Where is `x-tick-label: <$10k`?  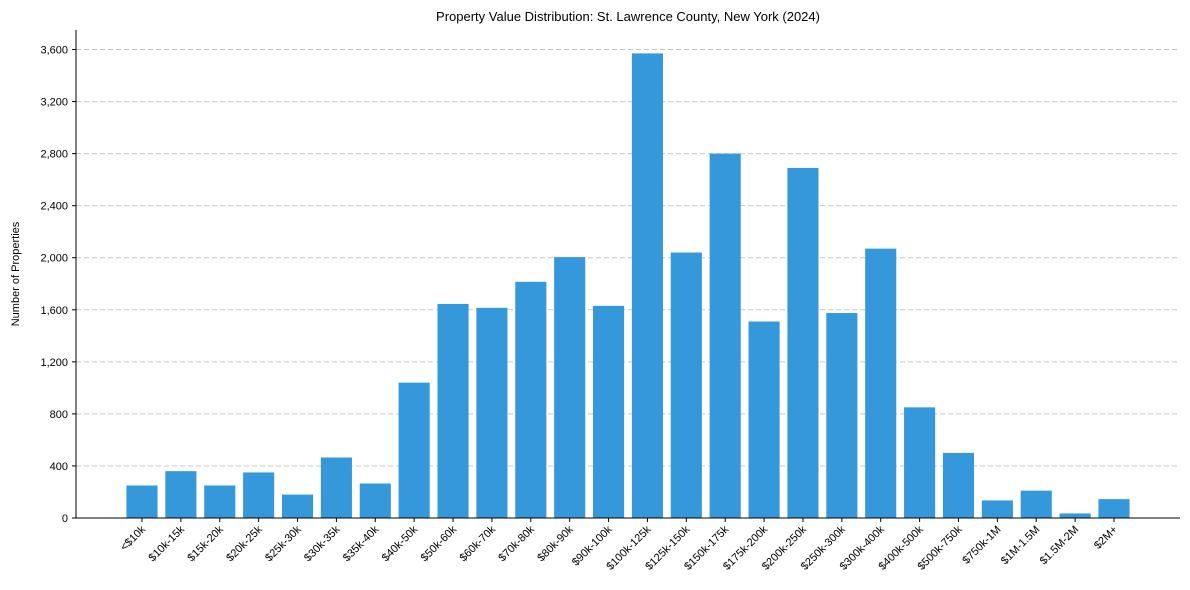
x-tick-label: <$10k is located at coordinates (133, 538).